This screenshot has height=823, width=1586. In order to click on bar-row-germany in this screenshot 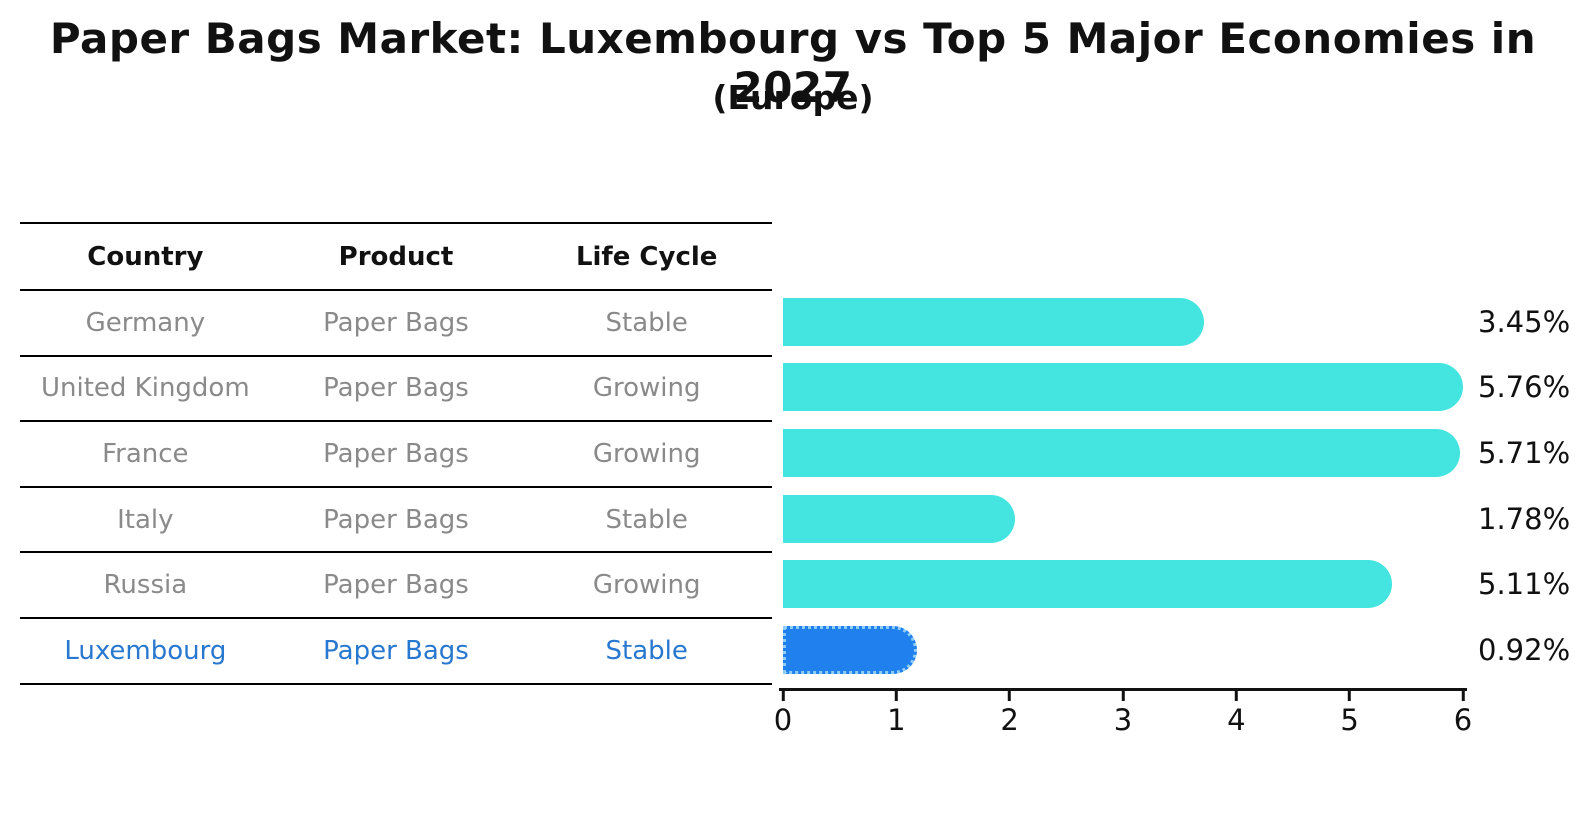, I will do `click(1123, 322)`.